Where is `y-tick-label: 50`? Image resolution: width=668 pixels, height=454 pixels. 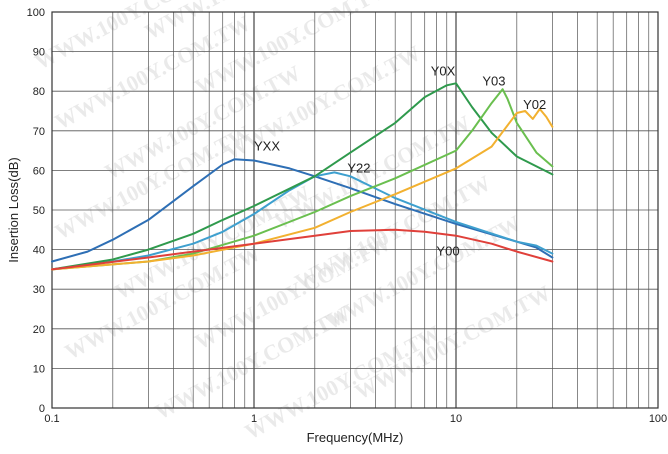
y-tick-label: 50 is located at coordinates (39, 211).